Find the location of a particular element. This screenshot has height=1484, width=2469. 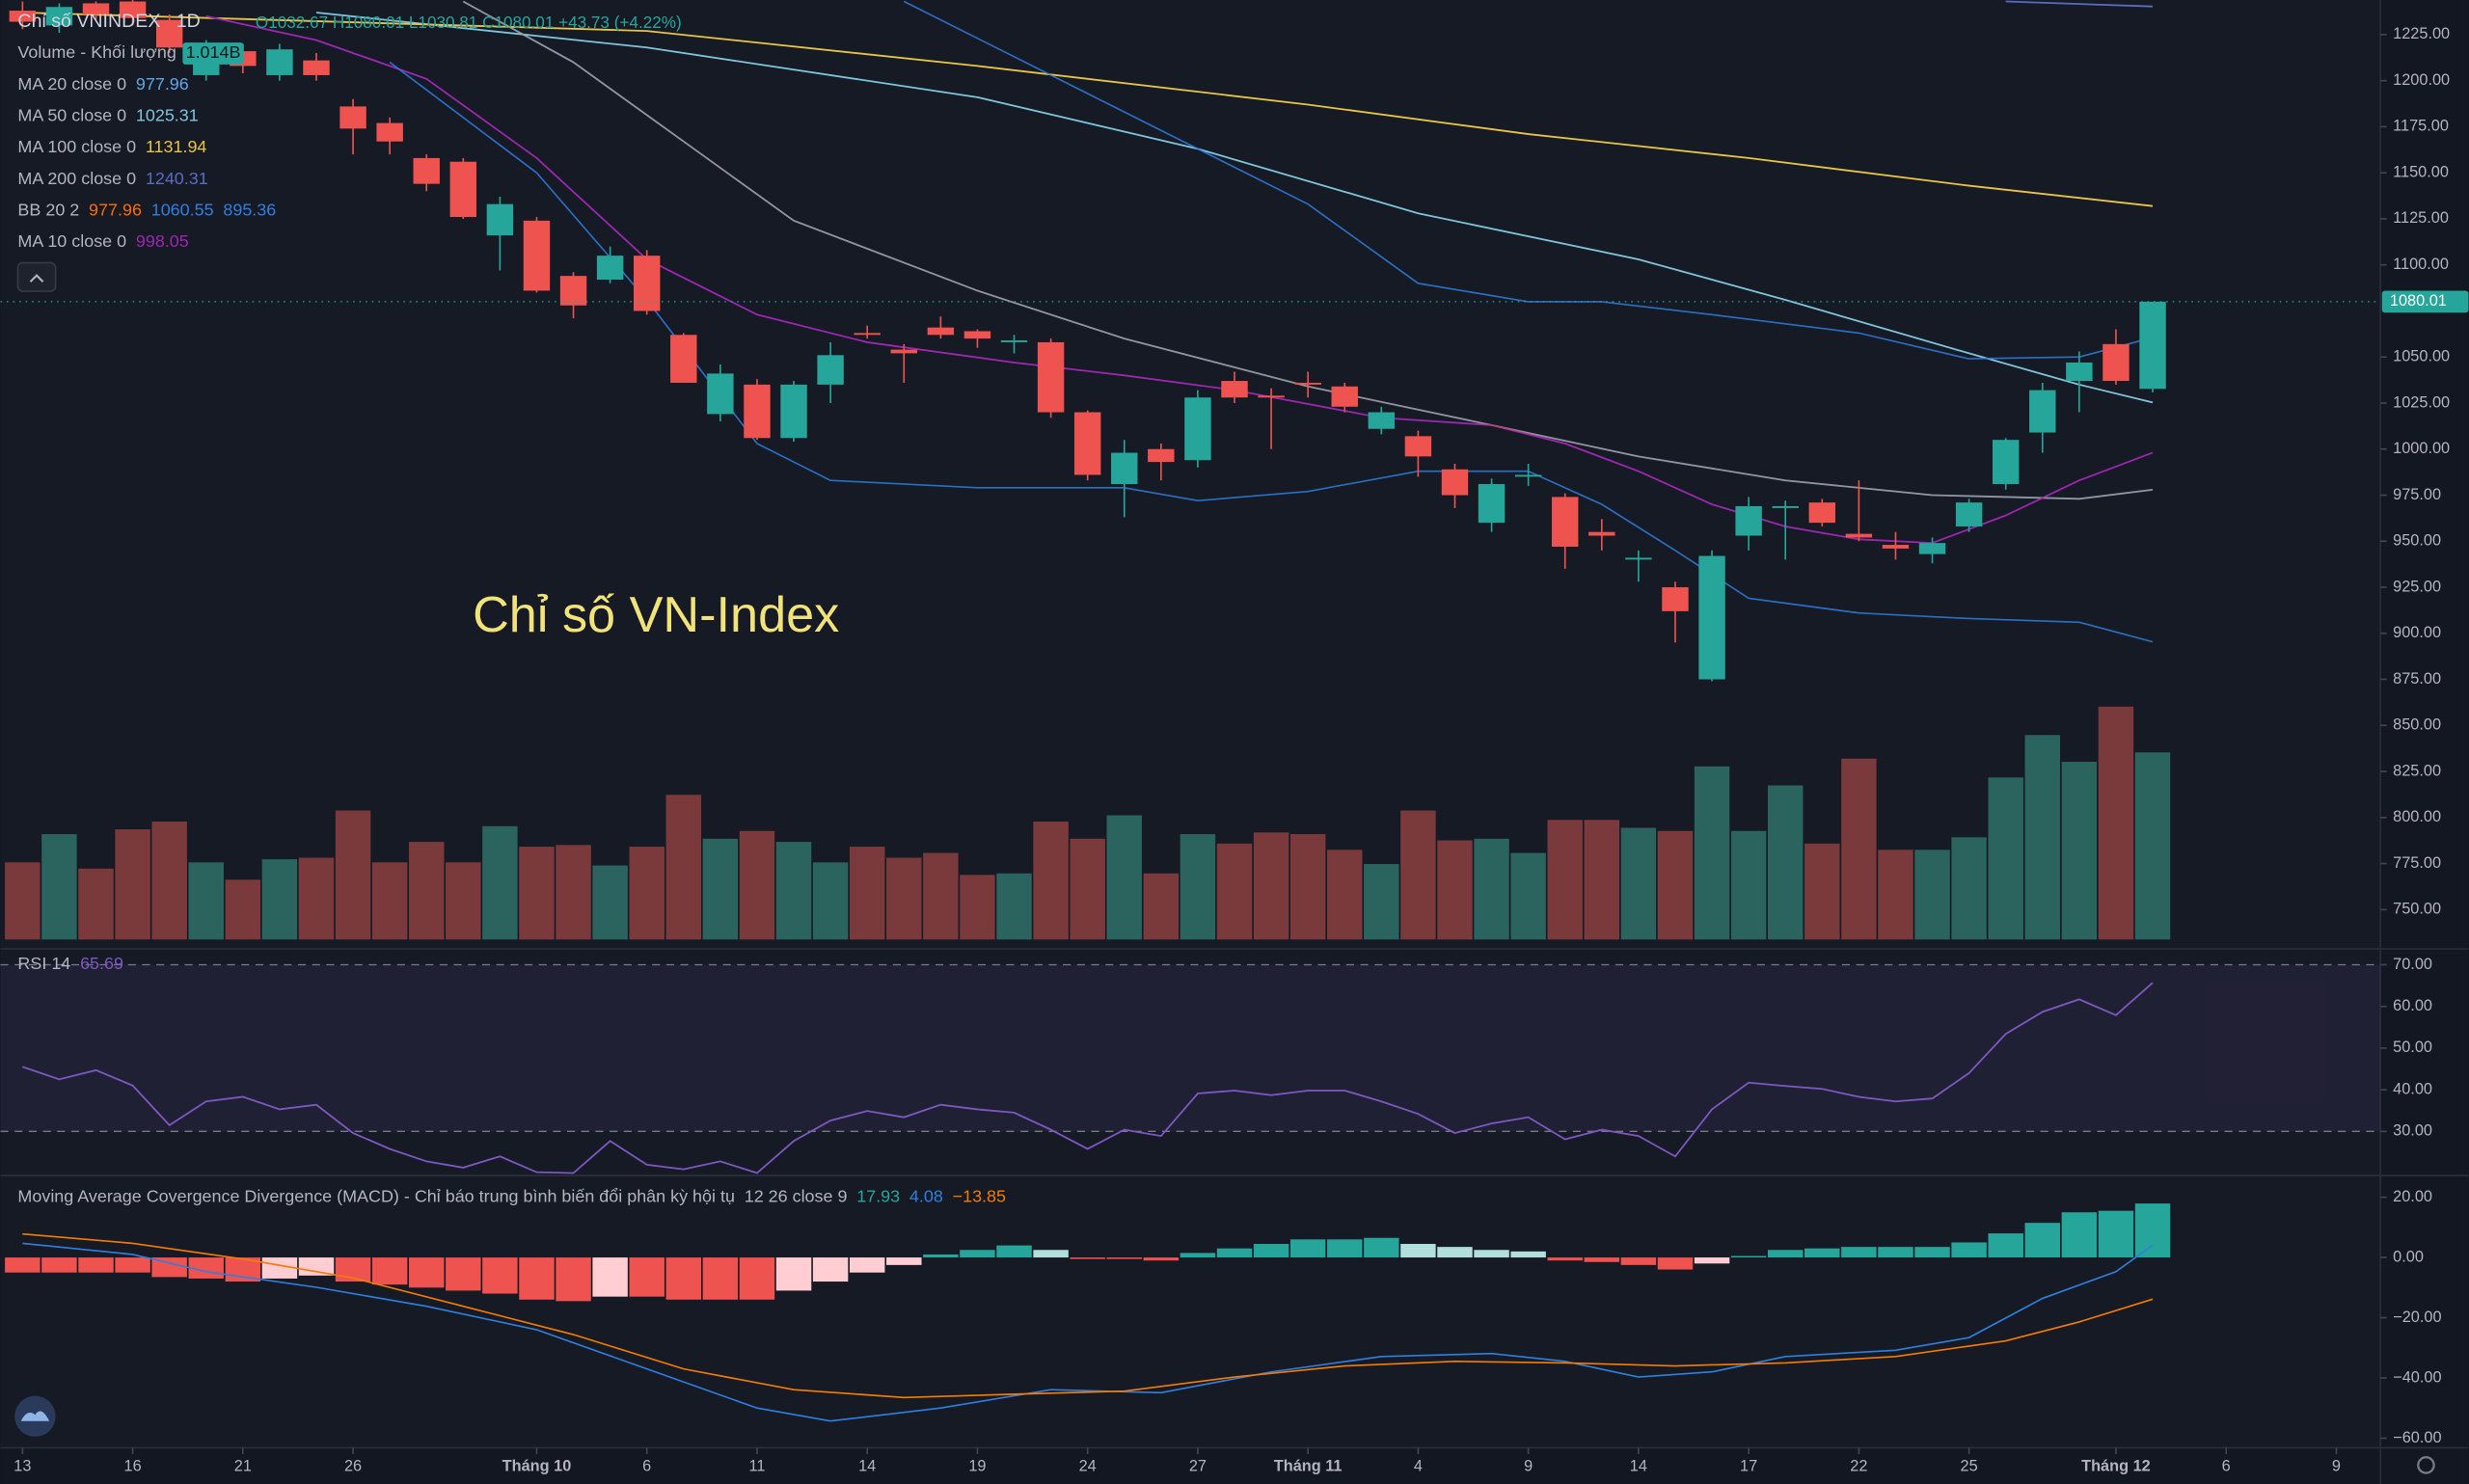

rsi-band is located at coordinates (1190, 1048).